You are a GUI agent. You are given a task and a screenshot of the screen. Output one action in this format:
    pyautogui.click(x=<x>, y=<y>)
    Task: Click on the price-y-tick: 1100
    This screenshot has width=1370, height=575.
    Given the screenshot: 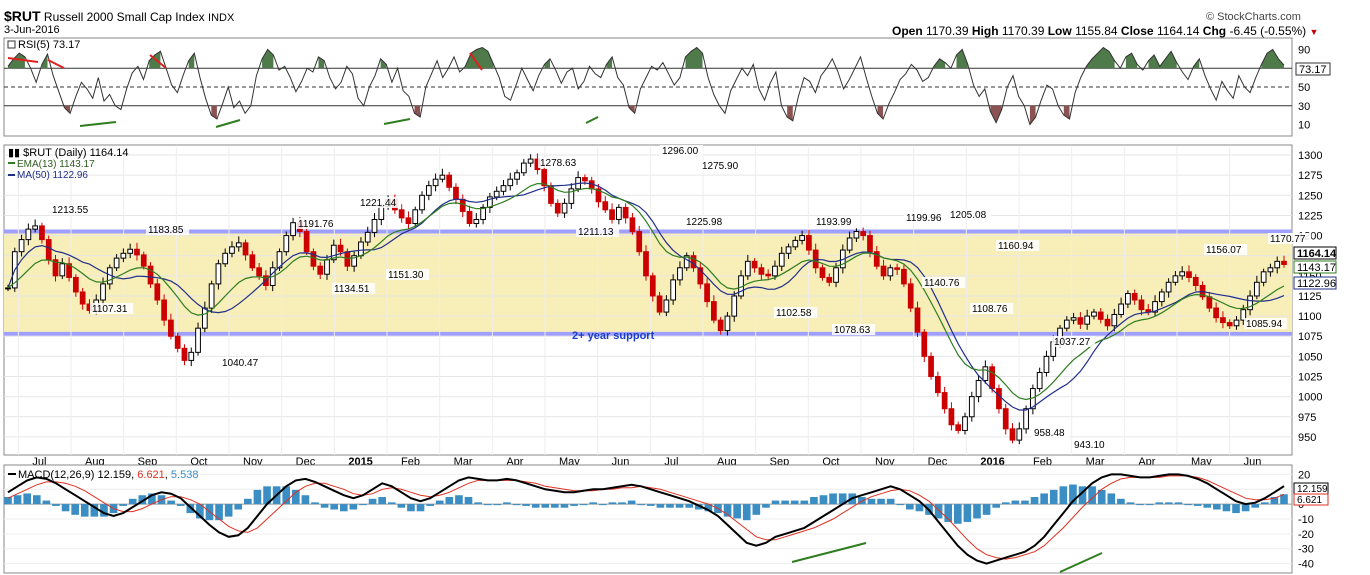 What is the action you would take?
    pyautogui.click(x=1310, y=317)
    